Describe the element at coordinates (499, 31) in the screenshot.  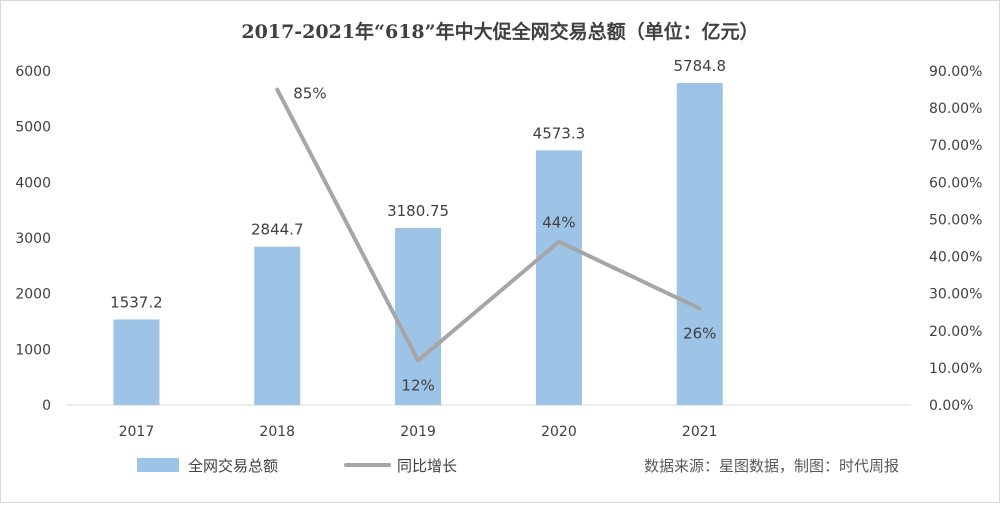
I see `chart-title: 2017-2021年“618”年中大促全网交易总额（单位：亿元）` at that location.